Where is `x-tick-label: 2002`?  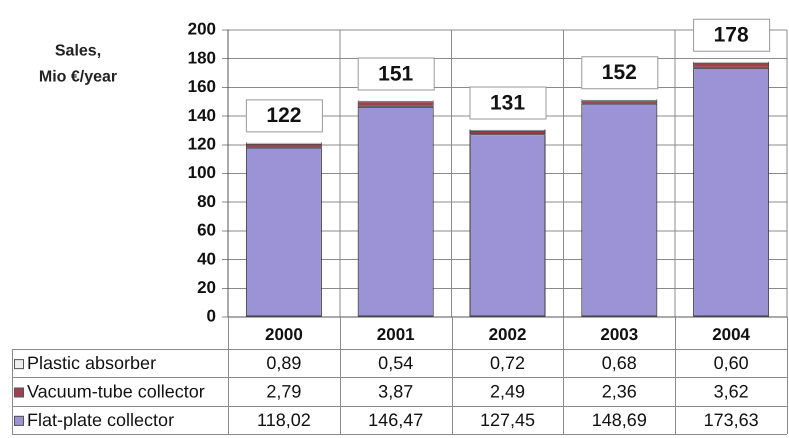 x-tick-label: 2002 is located at coordinates (507, 334).